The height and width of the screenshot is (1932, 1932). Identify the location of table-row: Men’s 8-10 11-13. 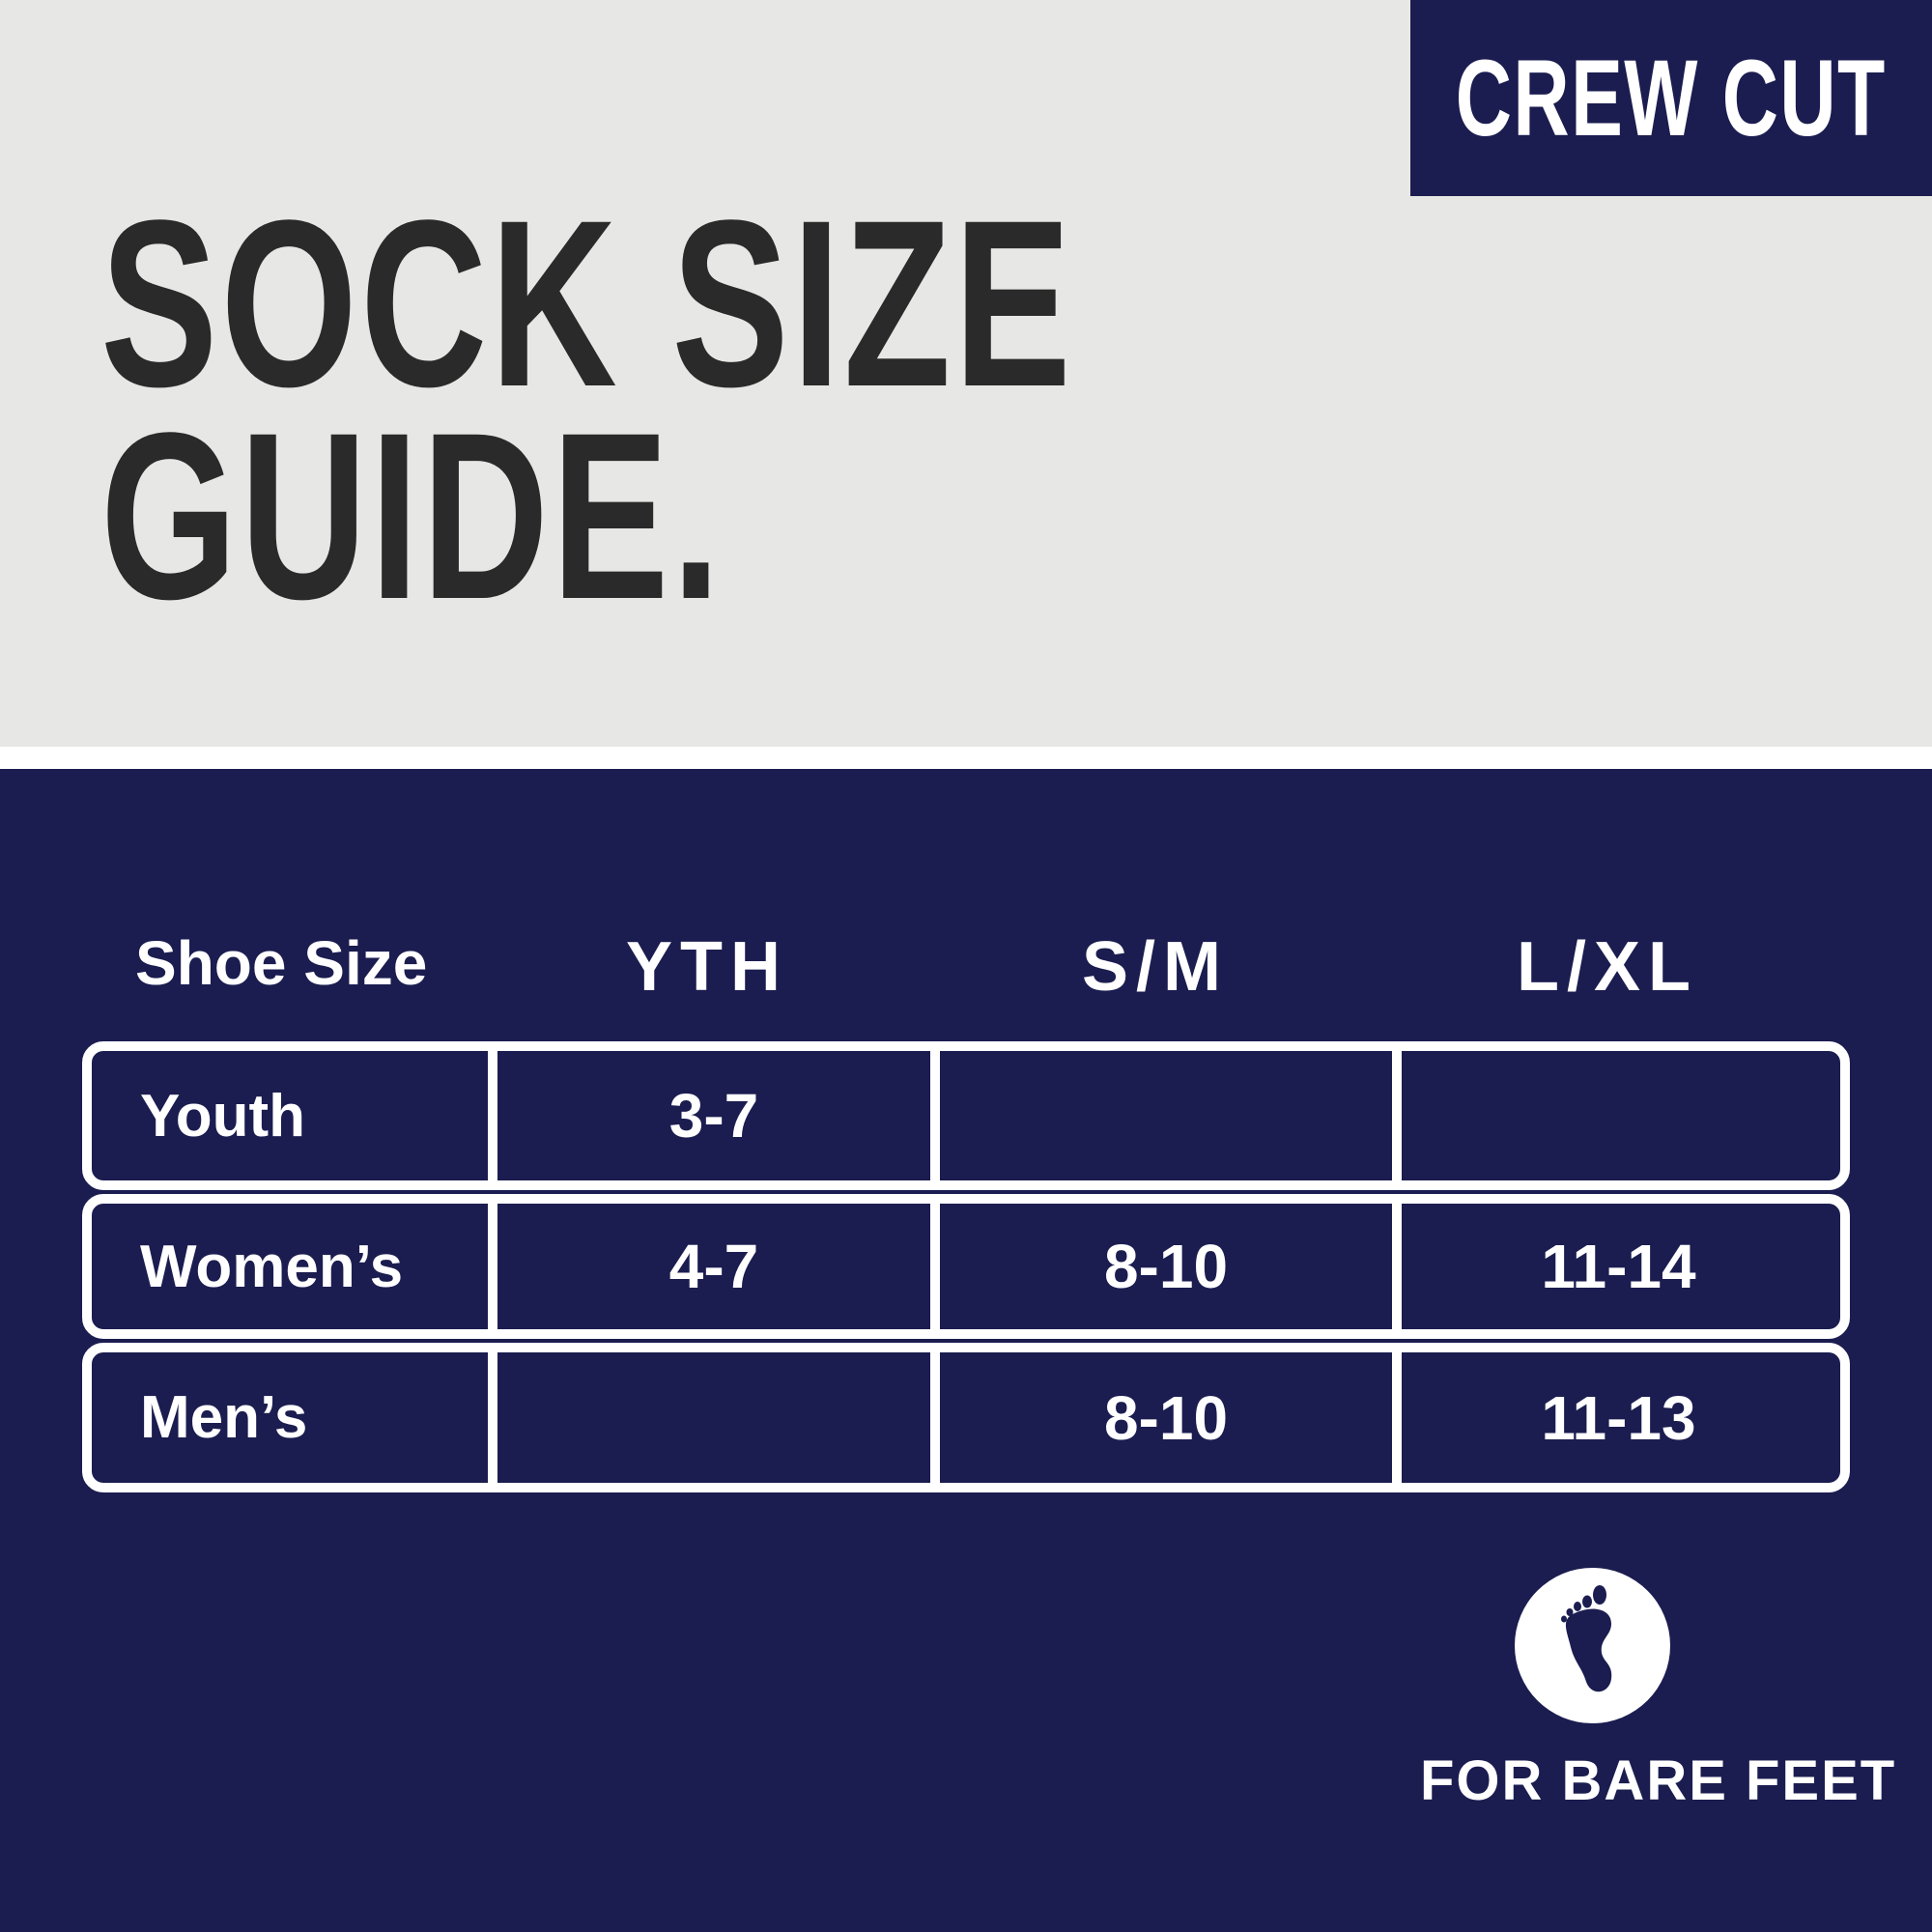
(966, 1417).